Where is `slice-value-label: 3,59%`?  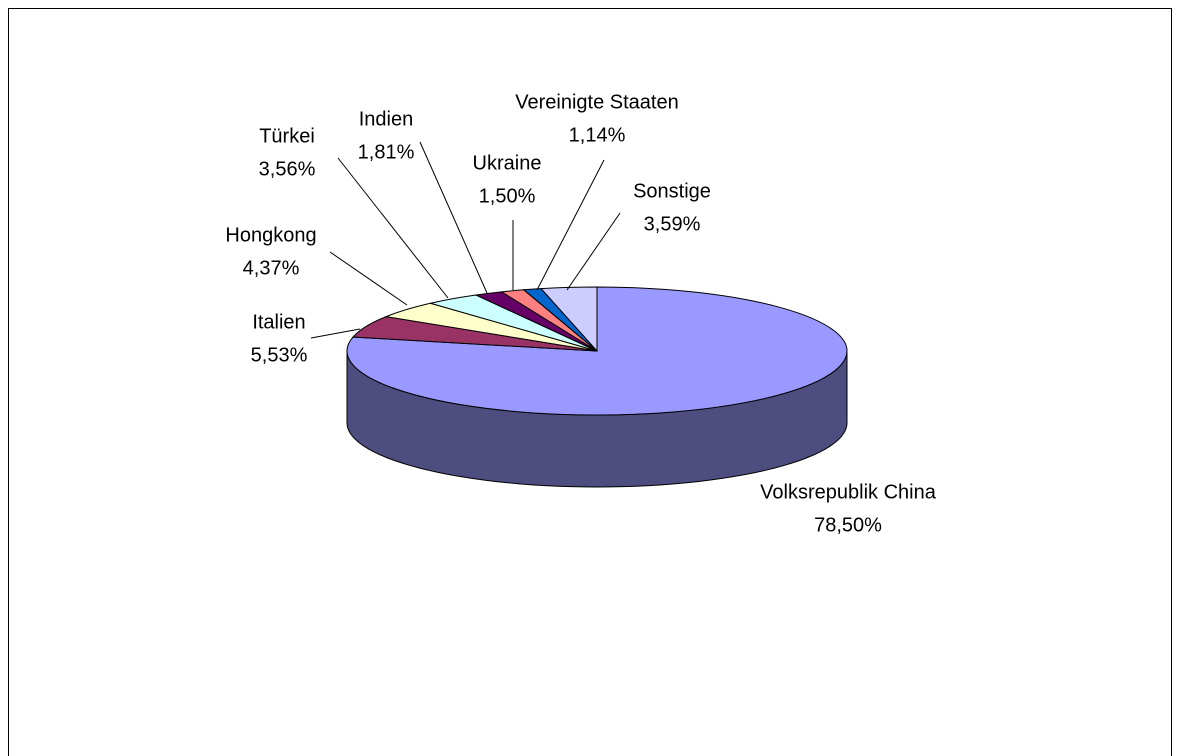 slice-value-label: 3,59% is located at coordinates (672, 224).